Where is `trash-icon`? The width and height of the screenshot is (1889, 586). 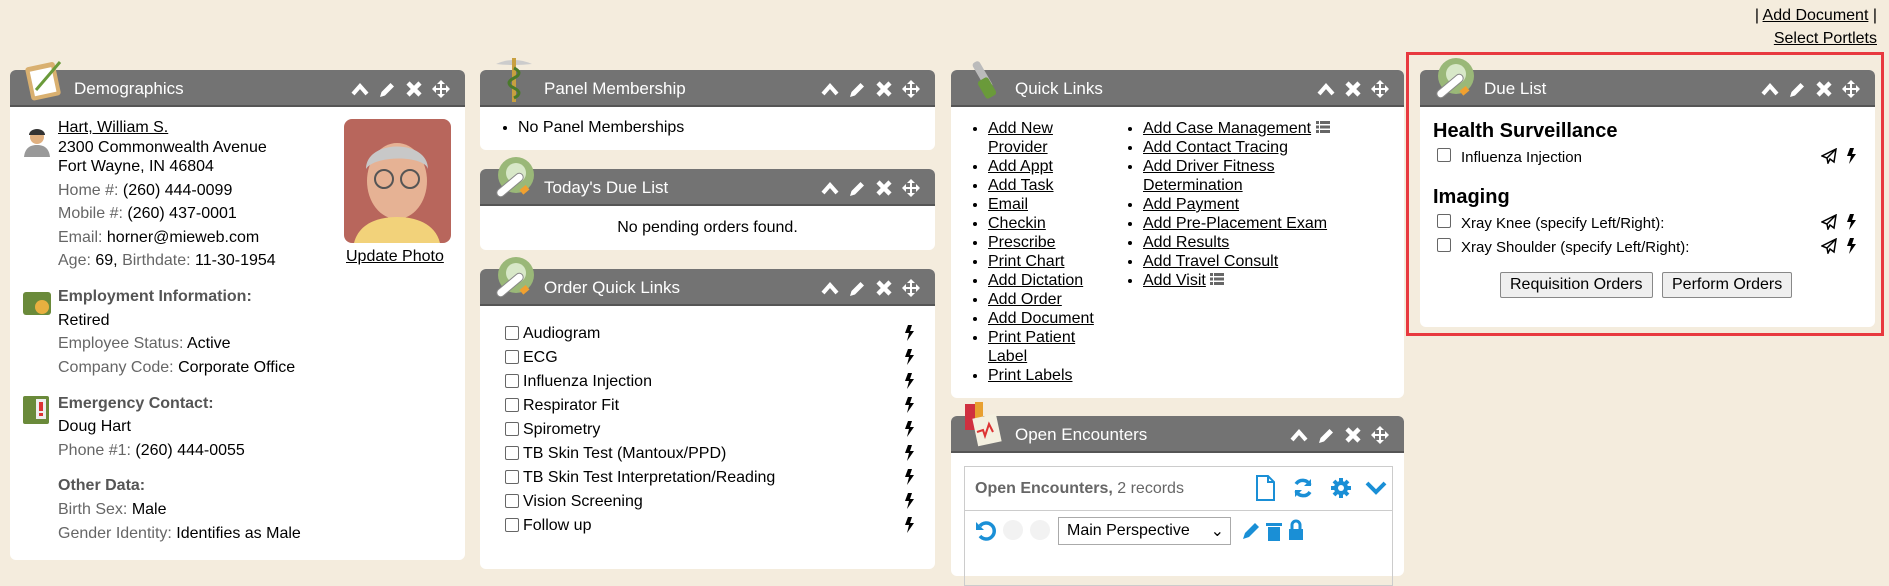
trash-icon is located at coordinates (1274, 531).